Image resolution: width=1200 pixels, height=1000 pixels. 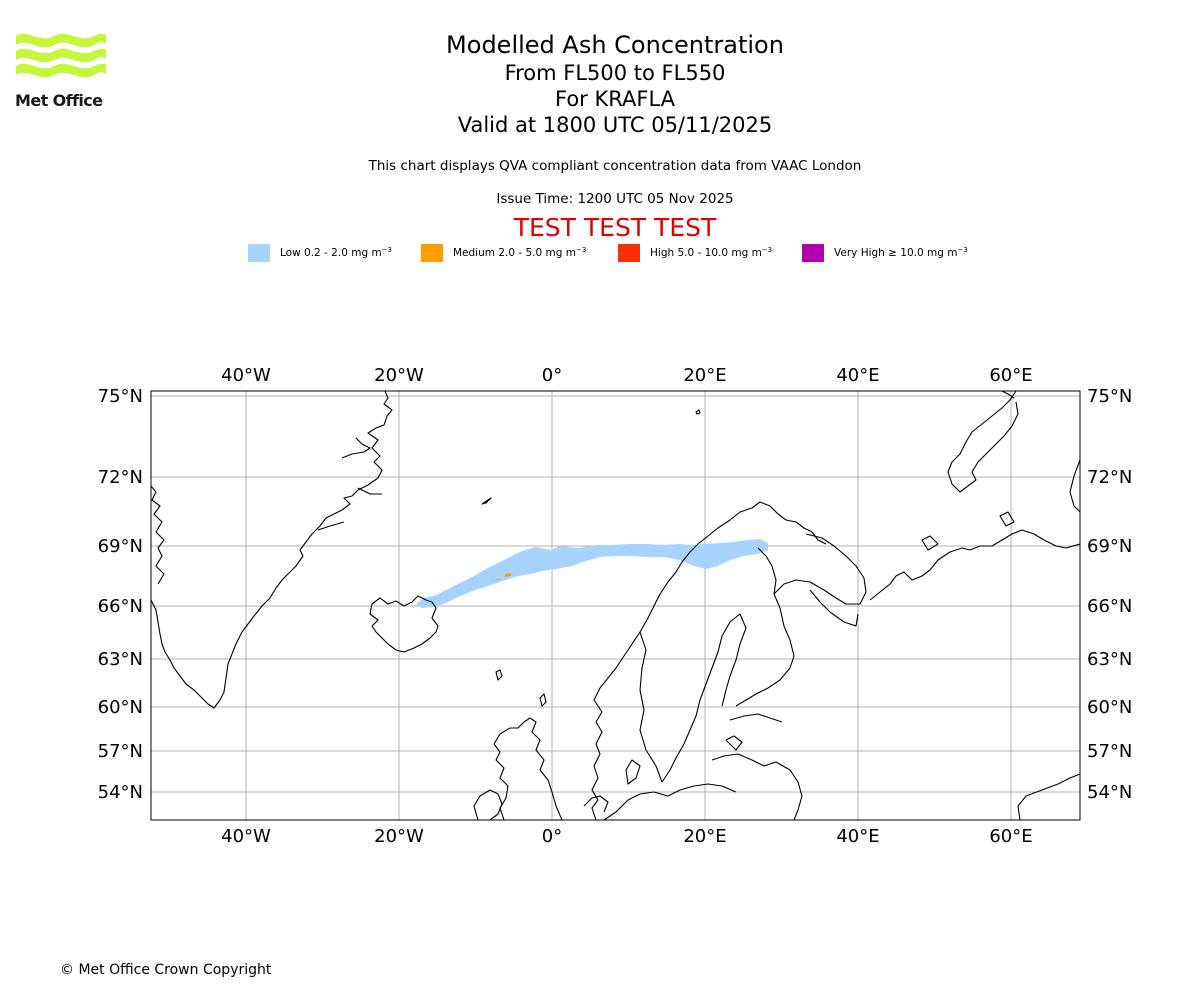 I want to click on legend-text-low: Low 0.2 - 2.0 mg m, so click(x=331, y=253).